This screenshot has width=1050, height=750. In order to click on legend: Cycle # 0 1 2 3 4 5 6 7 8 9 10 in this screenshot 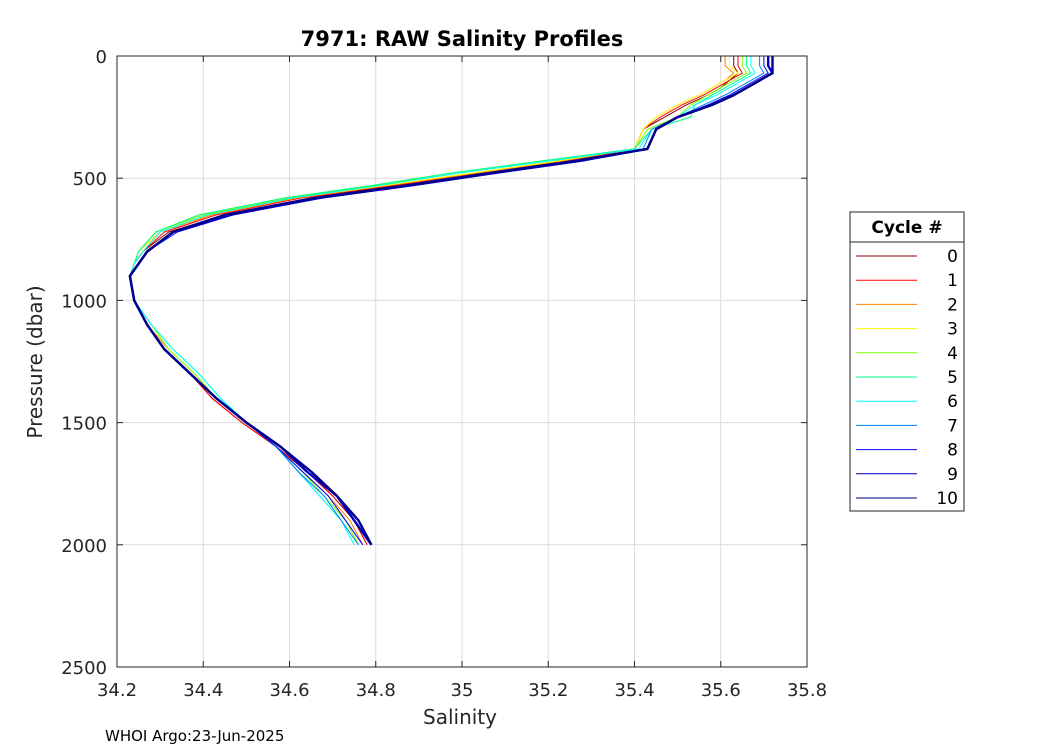, I will do `click(907, 361)`.